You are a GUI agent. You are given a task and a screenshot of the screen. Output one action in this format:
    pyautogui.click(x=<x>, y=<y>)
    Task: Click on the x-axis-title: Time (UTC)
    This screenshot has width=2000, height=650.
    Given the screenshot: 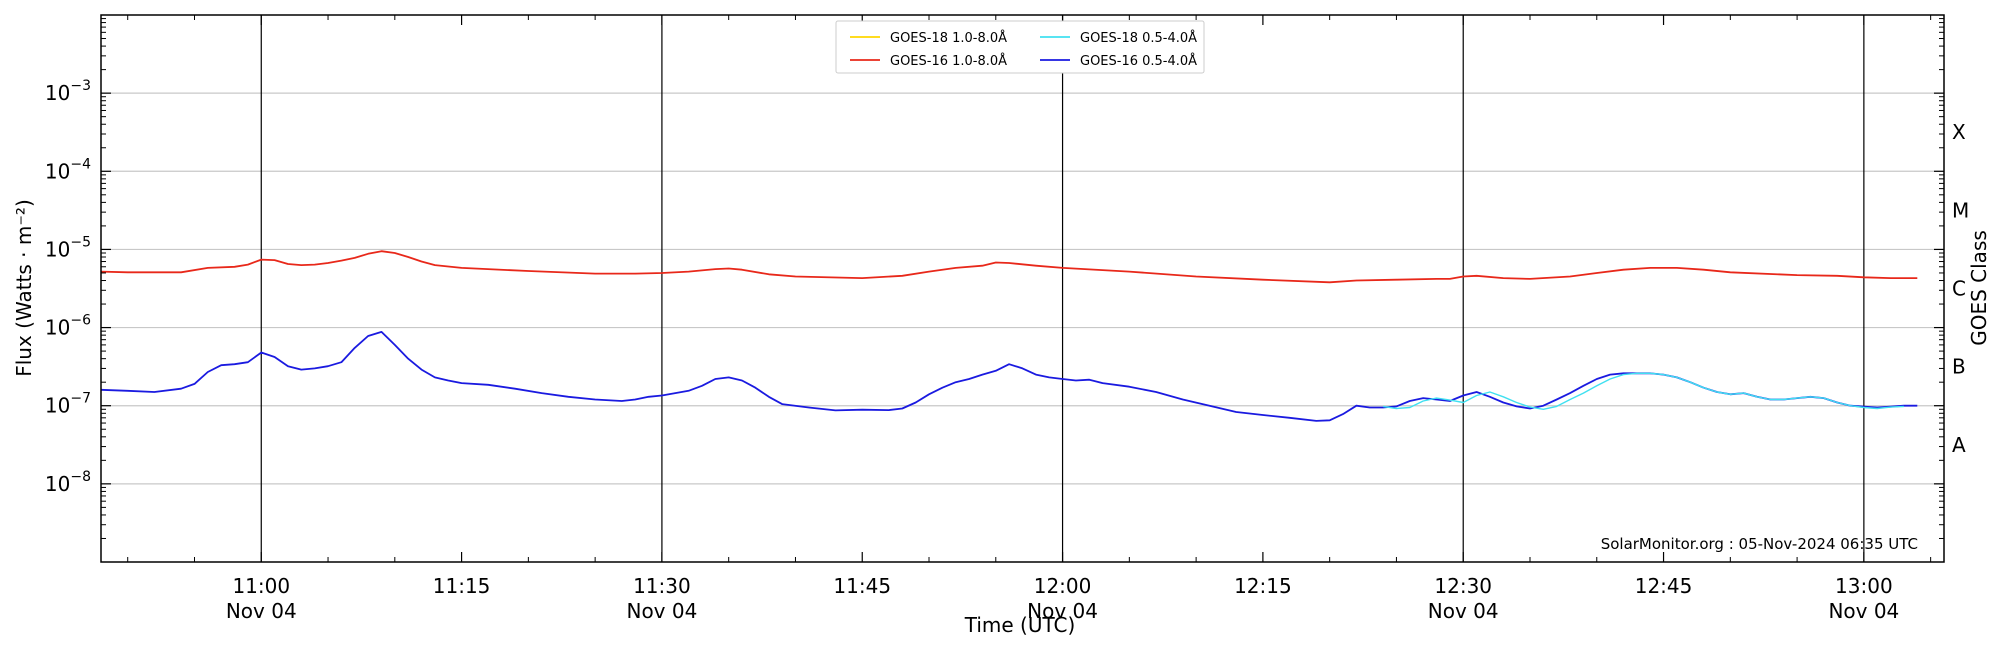 What is the action you would take?
    pyautogui.click(x=1020, y=625)
    